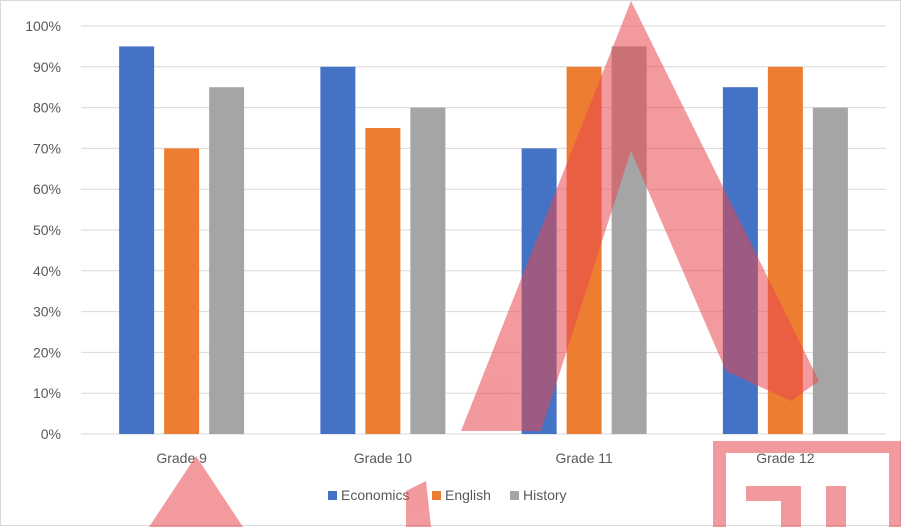 This screenshot has width=901, height=527. I want to click on watermark-box, so click(807, 484).